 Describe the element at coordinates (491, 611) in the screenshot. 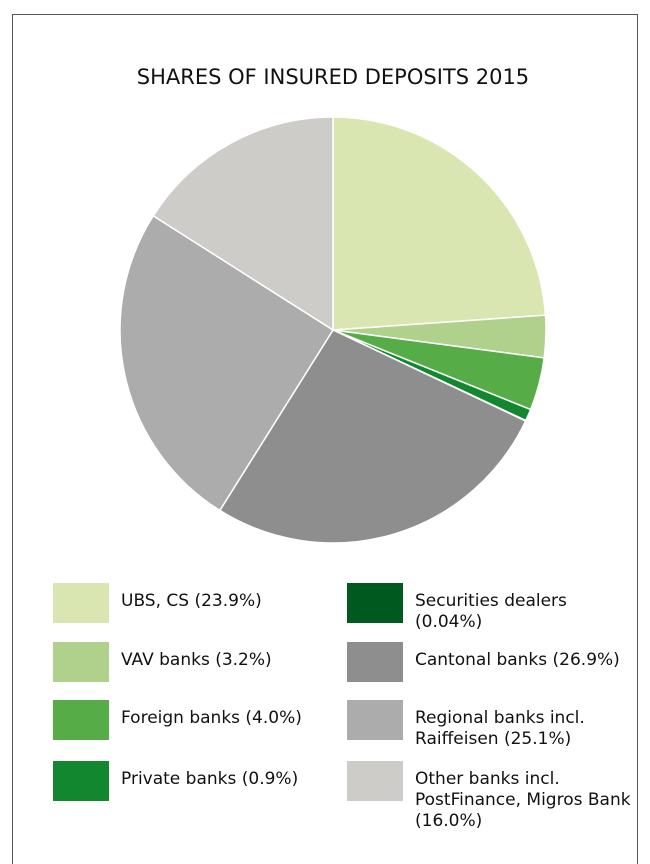

I see `legend-label: Securities dealers (0.04%)` at that location.